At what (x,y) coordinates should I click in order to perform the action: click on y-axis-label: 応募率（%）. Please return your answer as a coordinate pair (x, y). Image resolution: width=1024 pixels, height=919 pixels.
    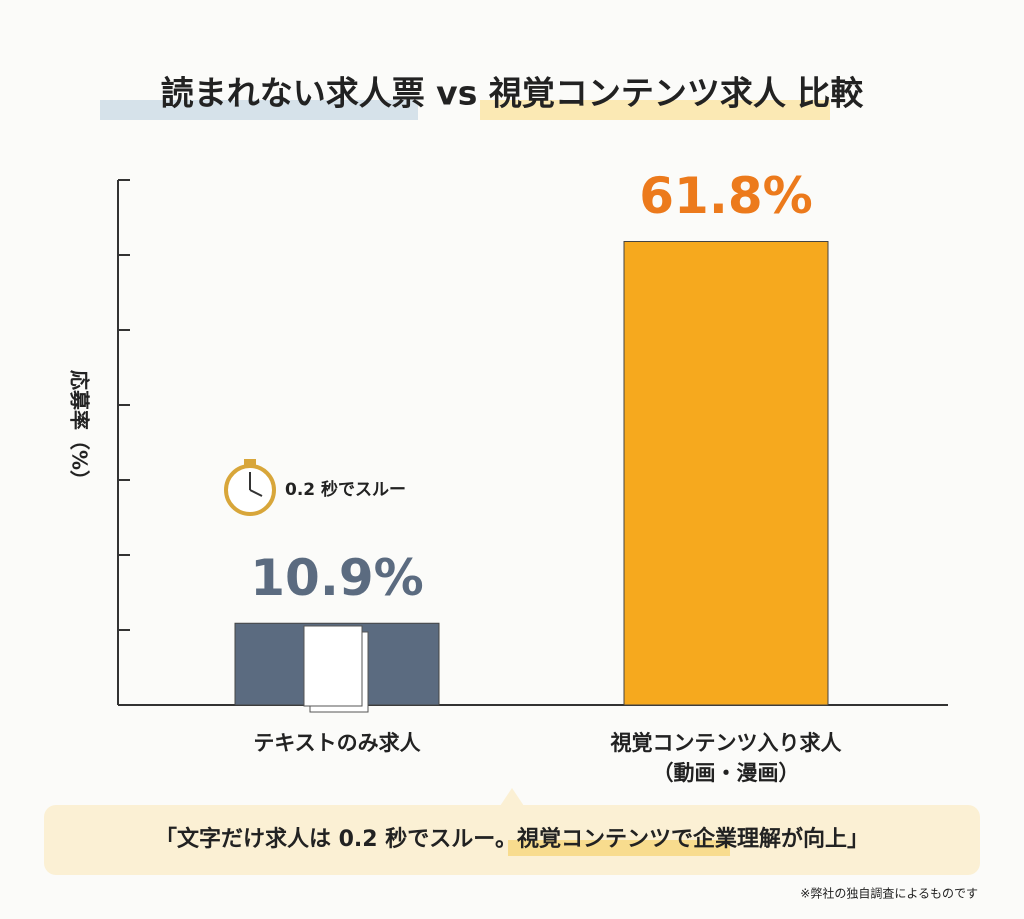
    Looking at the image, I should click on (80, 430).